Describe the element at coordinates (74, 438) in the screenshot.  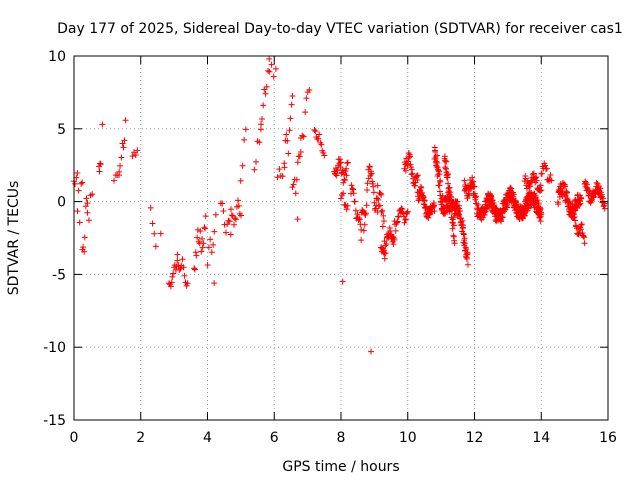
I see `x-tick-label: 0` at that location.